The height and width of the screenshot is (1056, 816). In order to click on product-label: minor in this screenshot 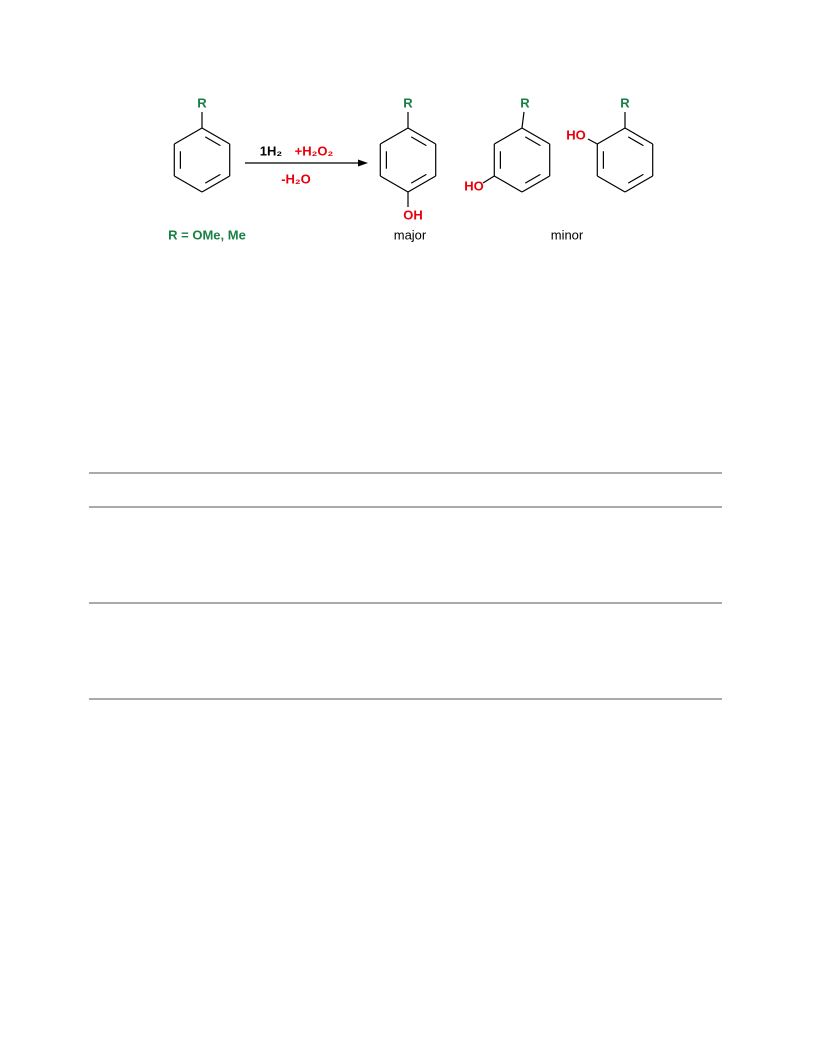, I will do `click(567, 234)`.